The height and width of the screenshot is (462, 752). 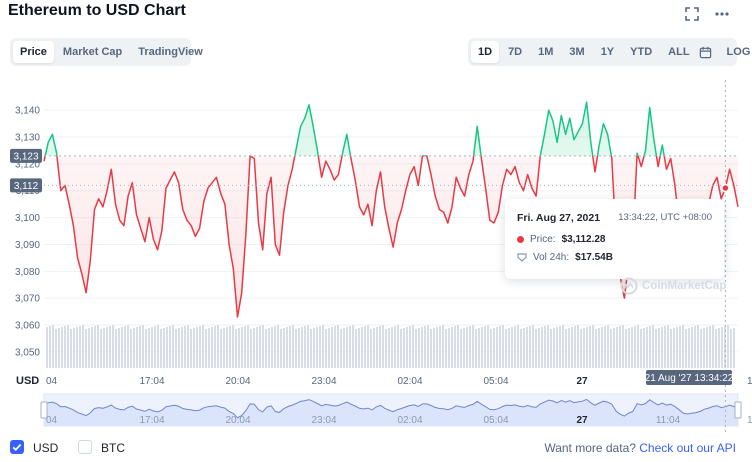 I want to click on tab-price: Price, so click(x=33, y=52).